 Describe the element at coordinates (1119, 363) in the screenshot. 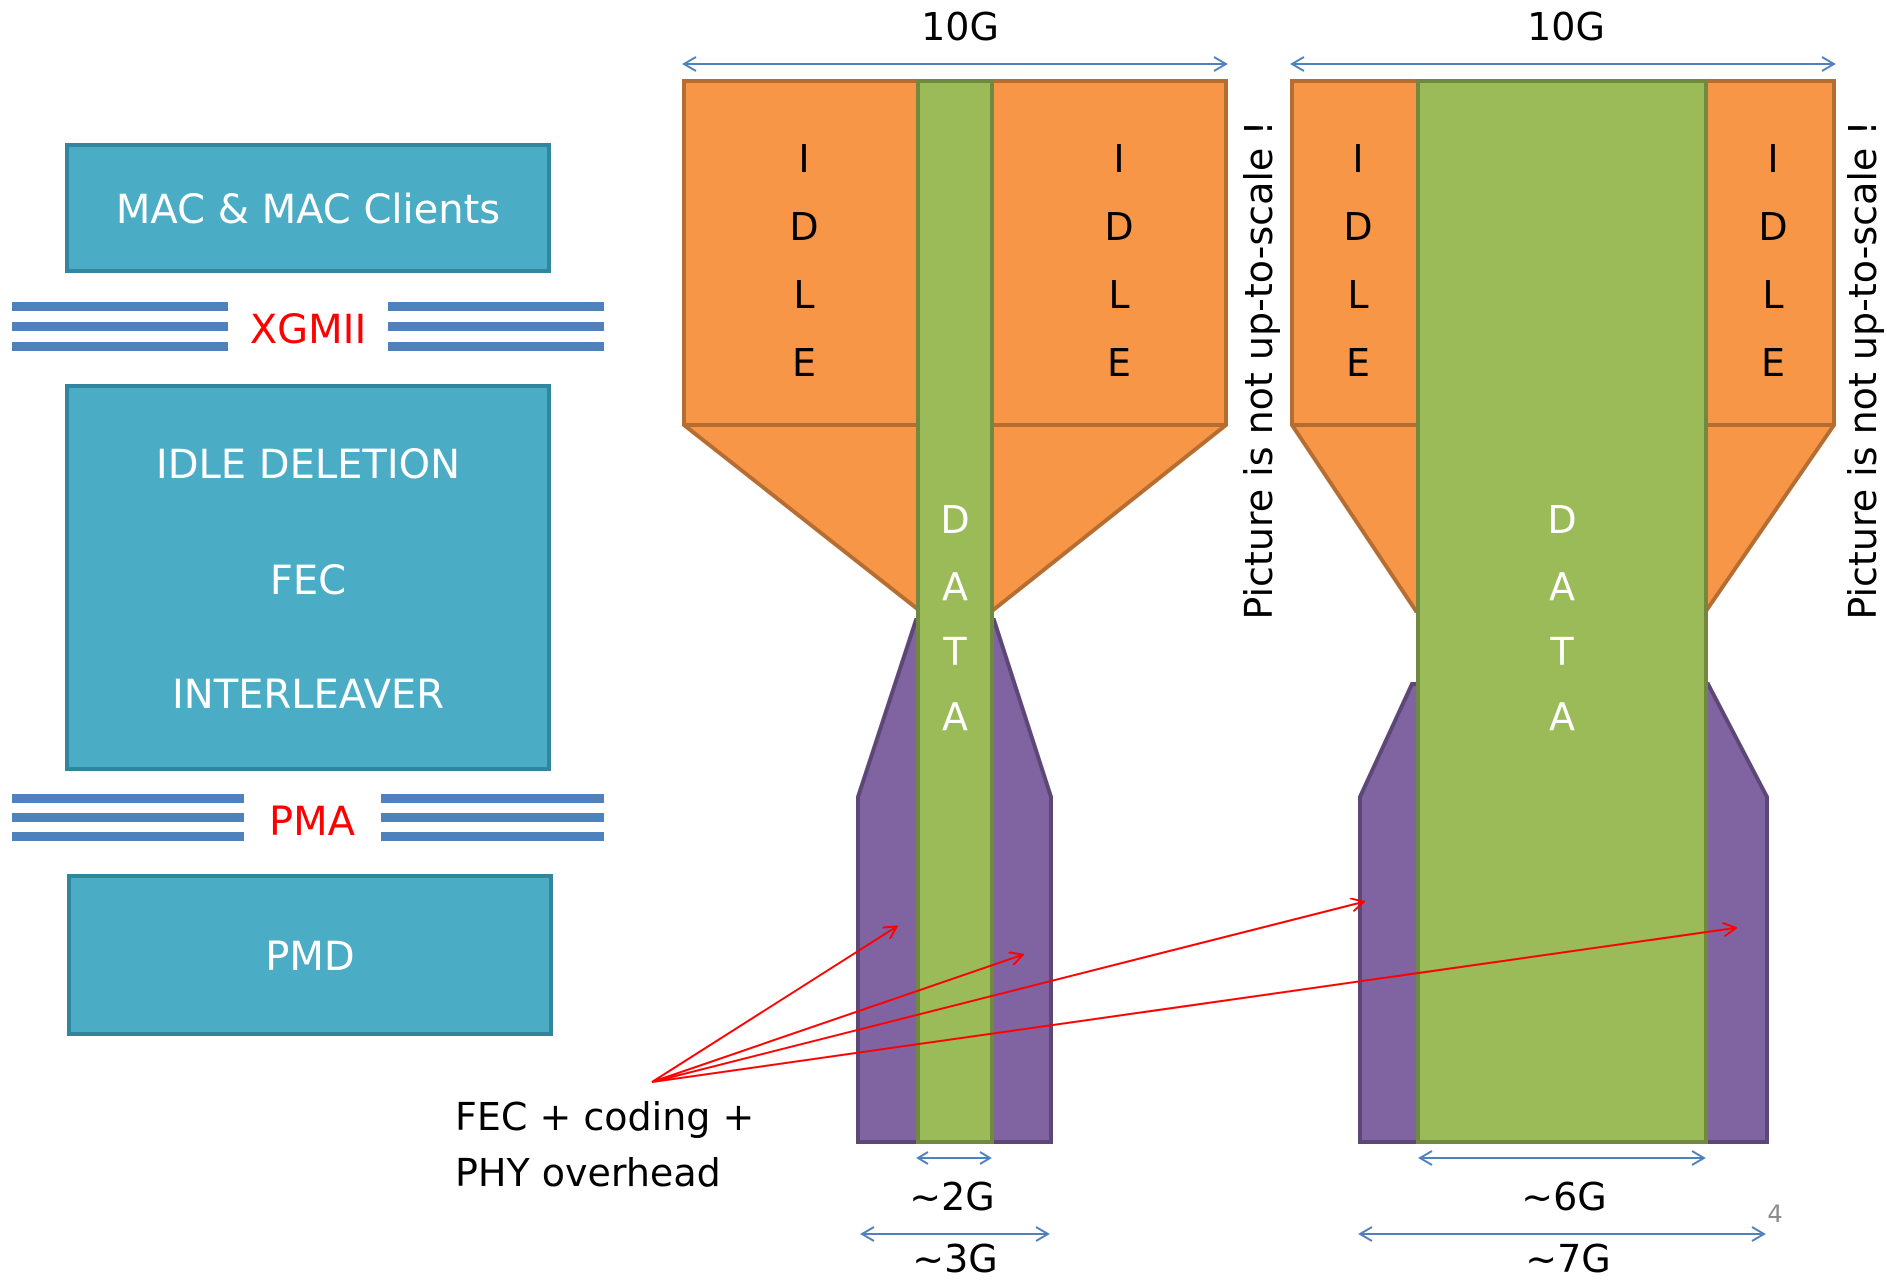

I see `left-idle-right-e: E` at that location.